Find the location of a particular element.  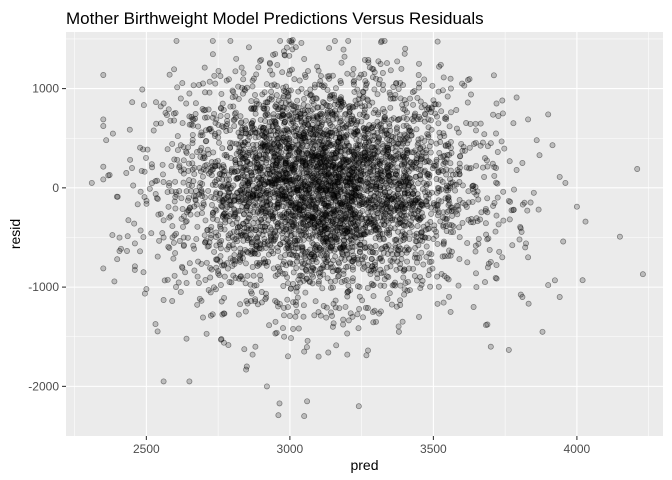

x-axis-title: pred is located at coordinates (364, 465).